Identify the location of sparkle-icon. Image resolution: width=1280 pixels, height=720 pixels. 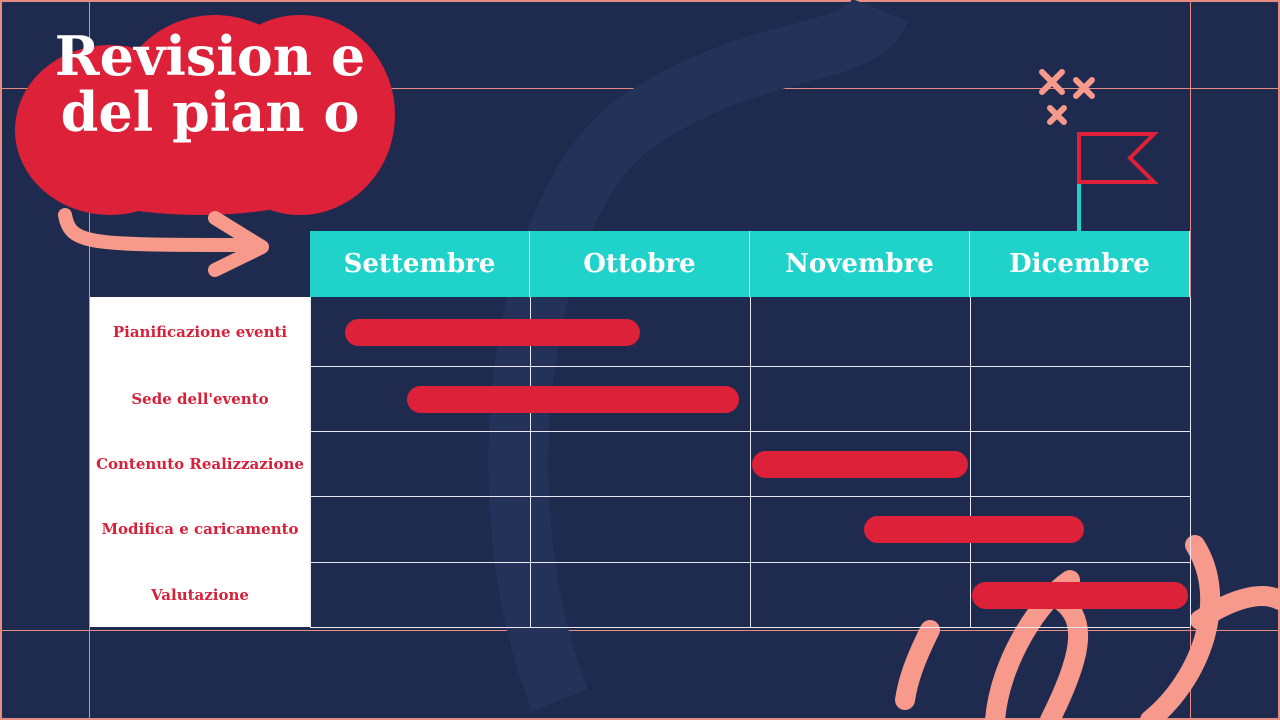
(1067, 97).